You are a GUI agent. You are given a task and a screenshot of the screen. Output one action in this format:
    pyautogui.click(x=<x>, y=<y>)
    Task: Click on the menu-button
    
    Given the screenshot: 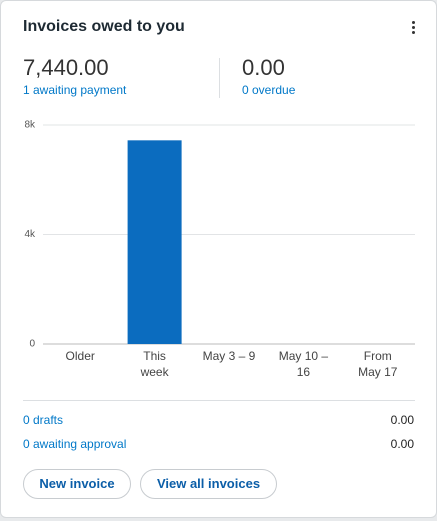 What is the action you would take?
    pyautogui.click(x=415, y=28)
    